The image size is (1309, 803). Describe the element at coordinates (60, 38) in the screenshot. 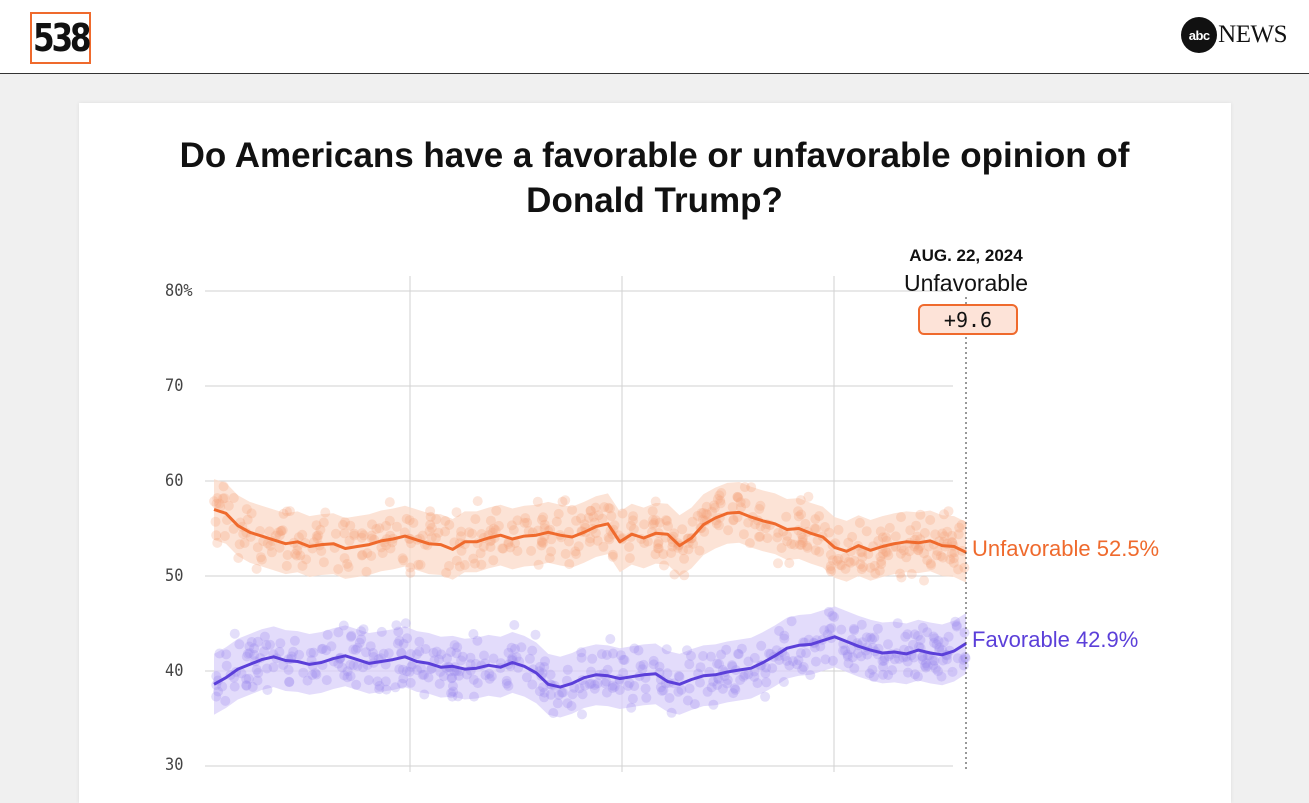

I see `538-logo: 538` at that location.